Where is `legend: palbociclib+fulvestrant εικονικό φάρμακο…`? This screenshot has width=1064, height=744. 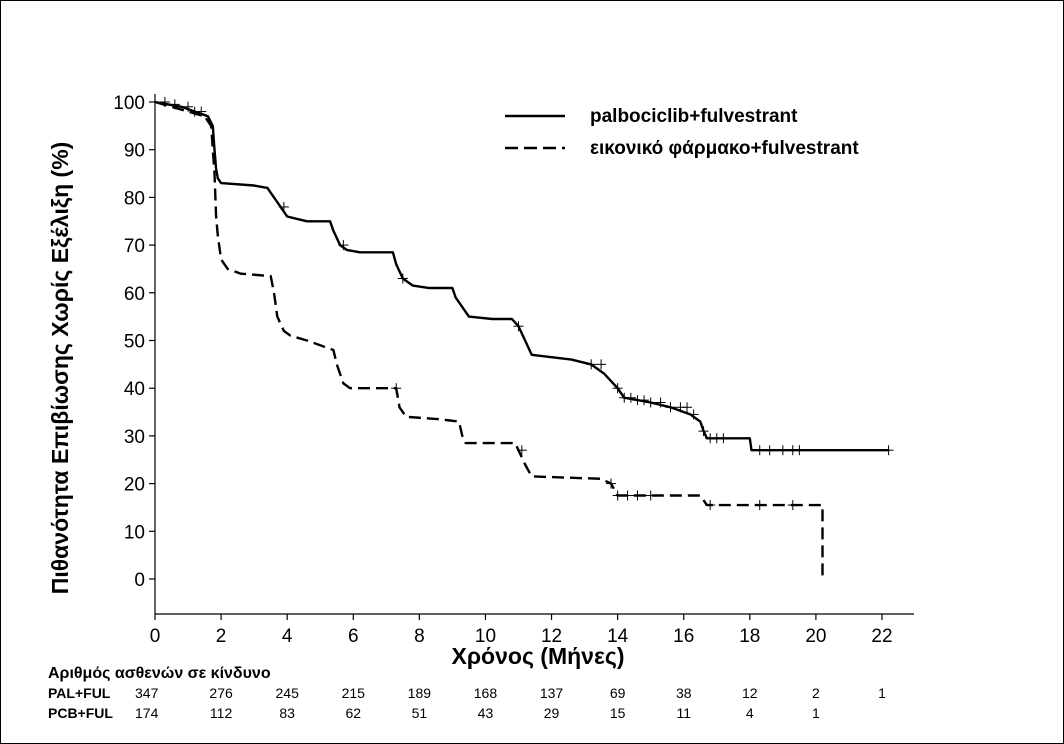 legend: palbociclib+fulvestrant εικονικό φάρμακο… is located at coordinates (682, 132).